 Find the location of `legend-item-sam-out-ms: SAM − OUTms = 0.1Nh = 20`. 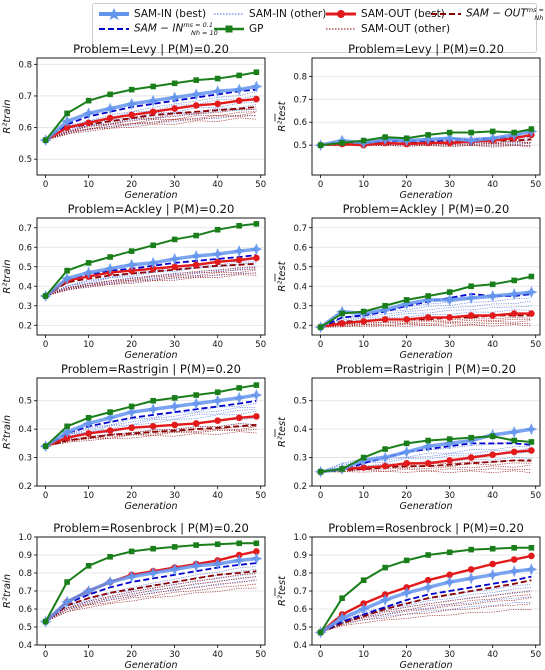

legend-item-sam-out-ms: SAM − OUTms = 0.1Nh = 20 is located at coordinates (488, 14).